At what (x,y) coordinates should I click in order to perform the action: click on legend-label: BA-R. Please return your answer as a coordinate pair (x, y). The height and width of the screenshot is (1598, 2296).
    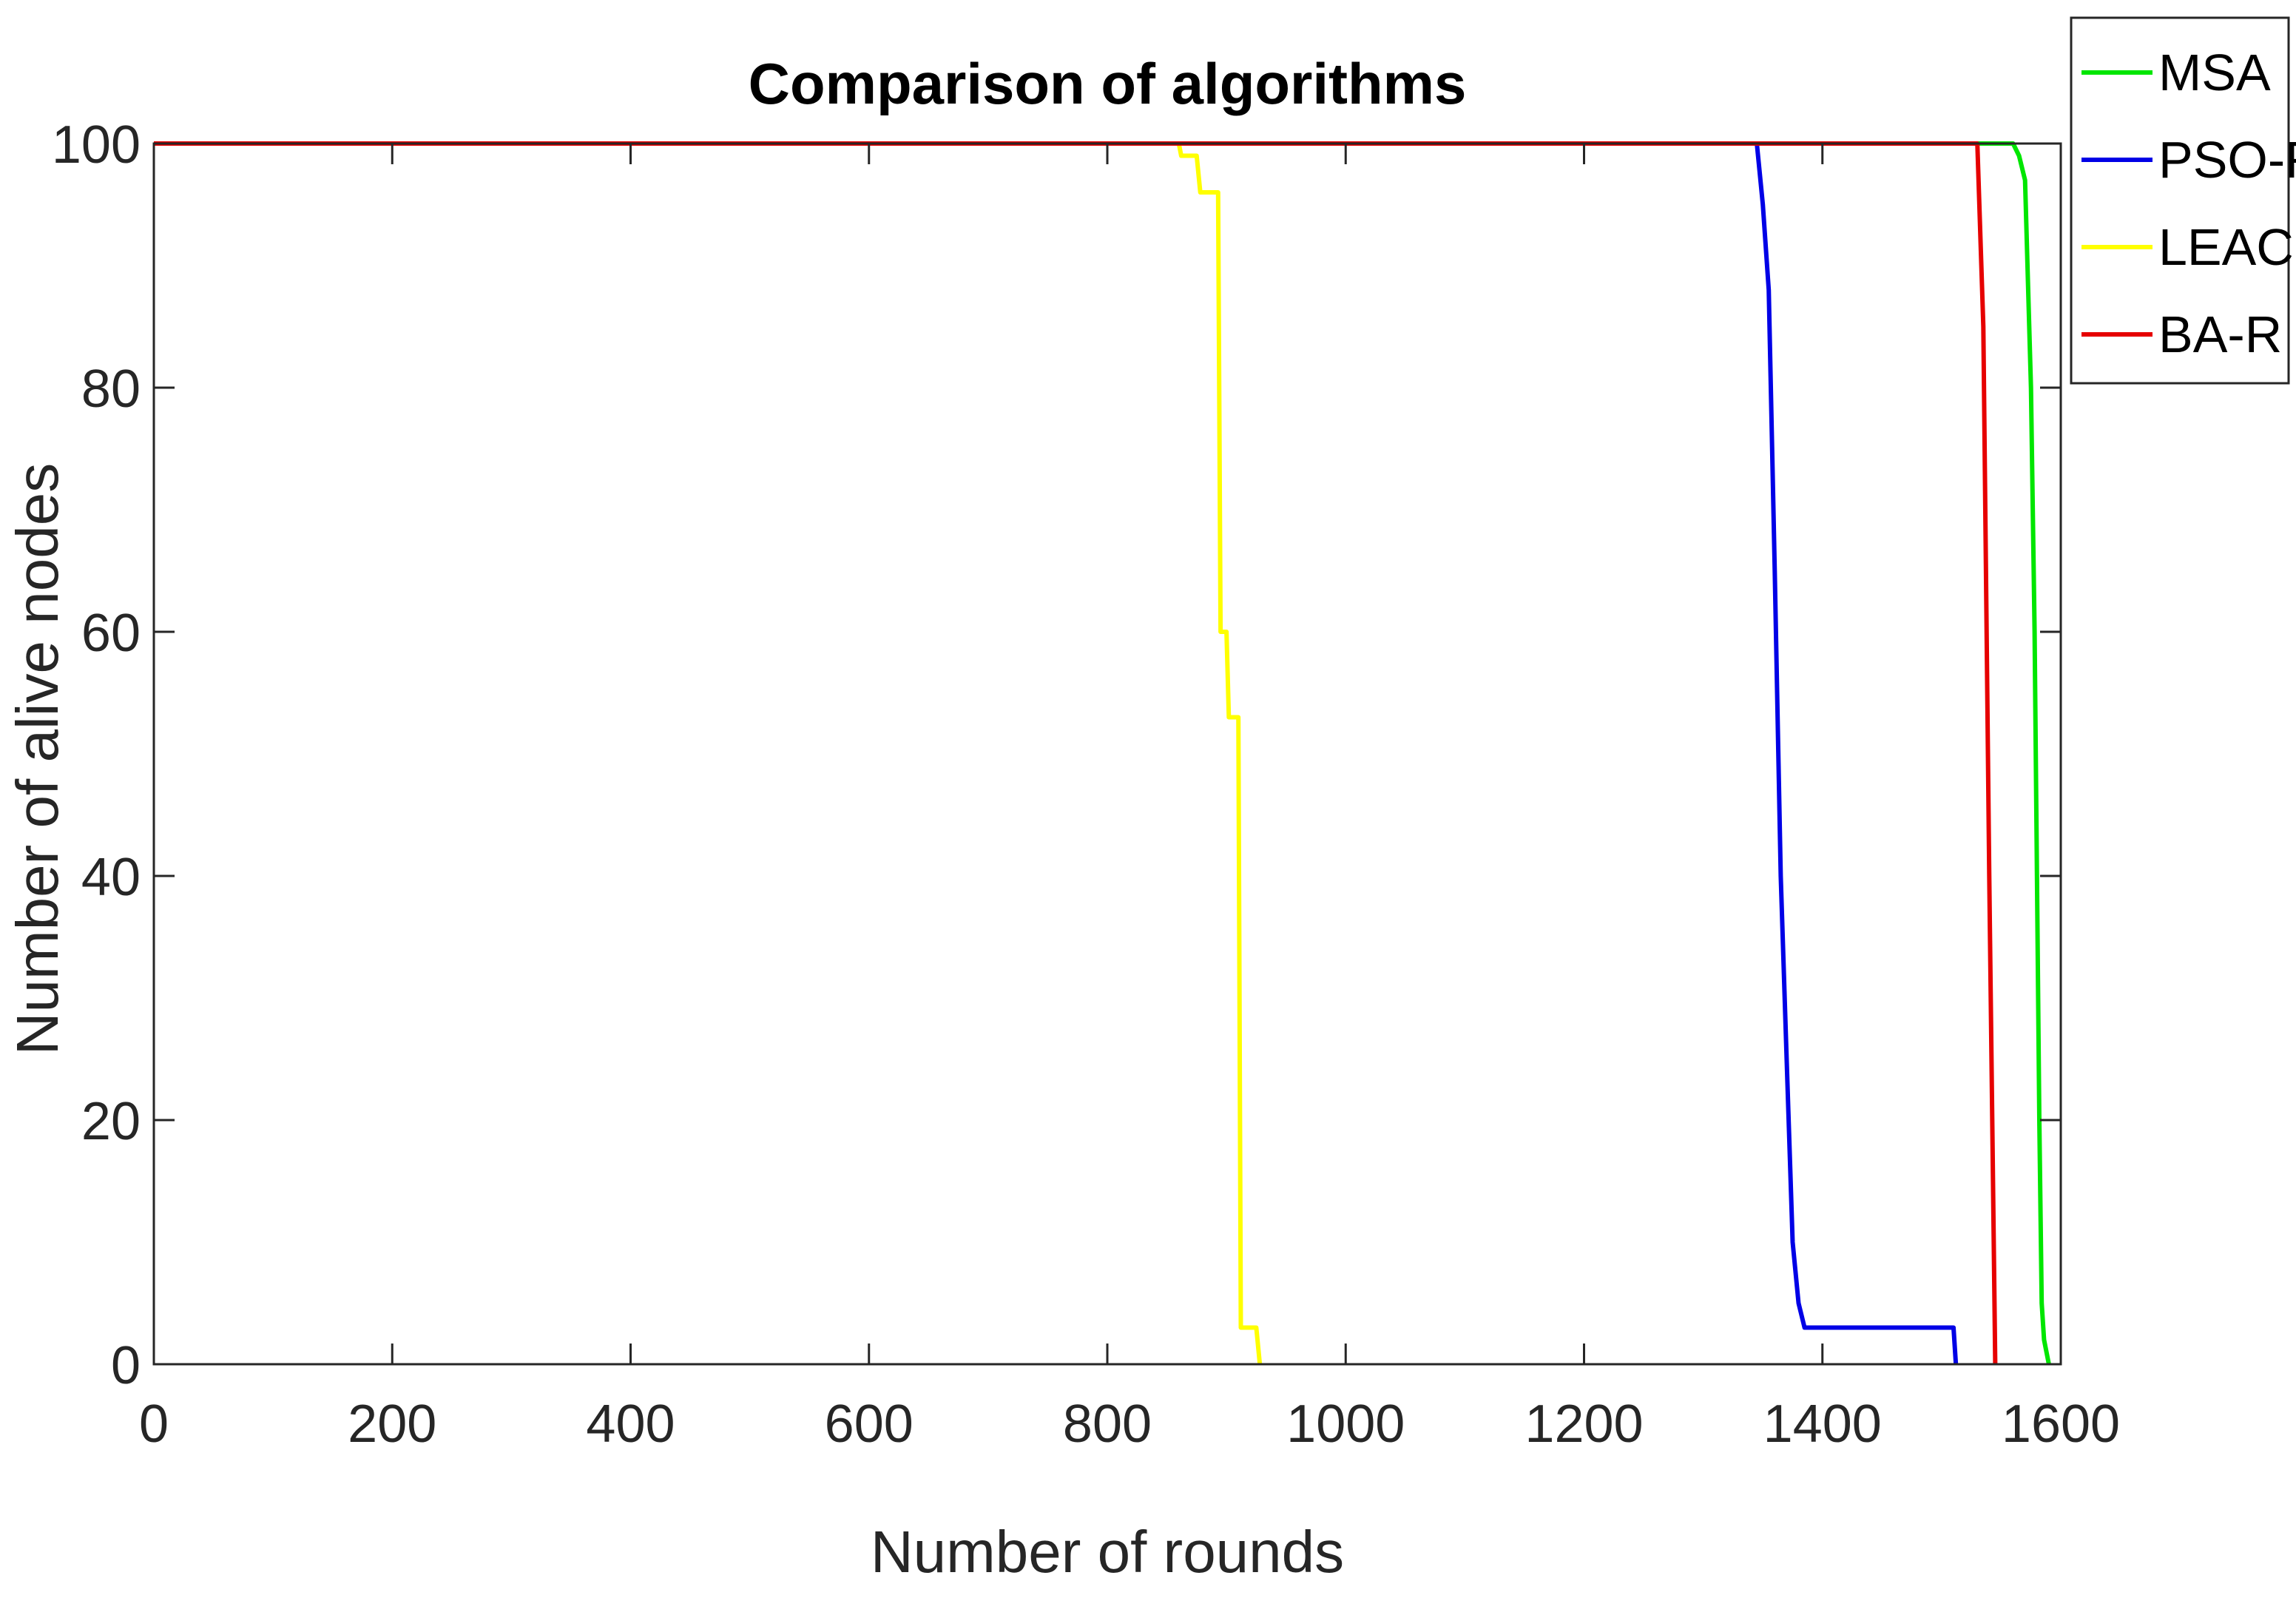
    Looking at the image, I should click on (2220, 334).